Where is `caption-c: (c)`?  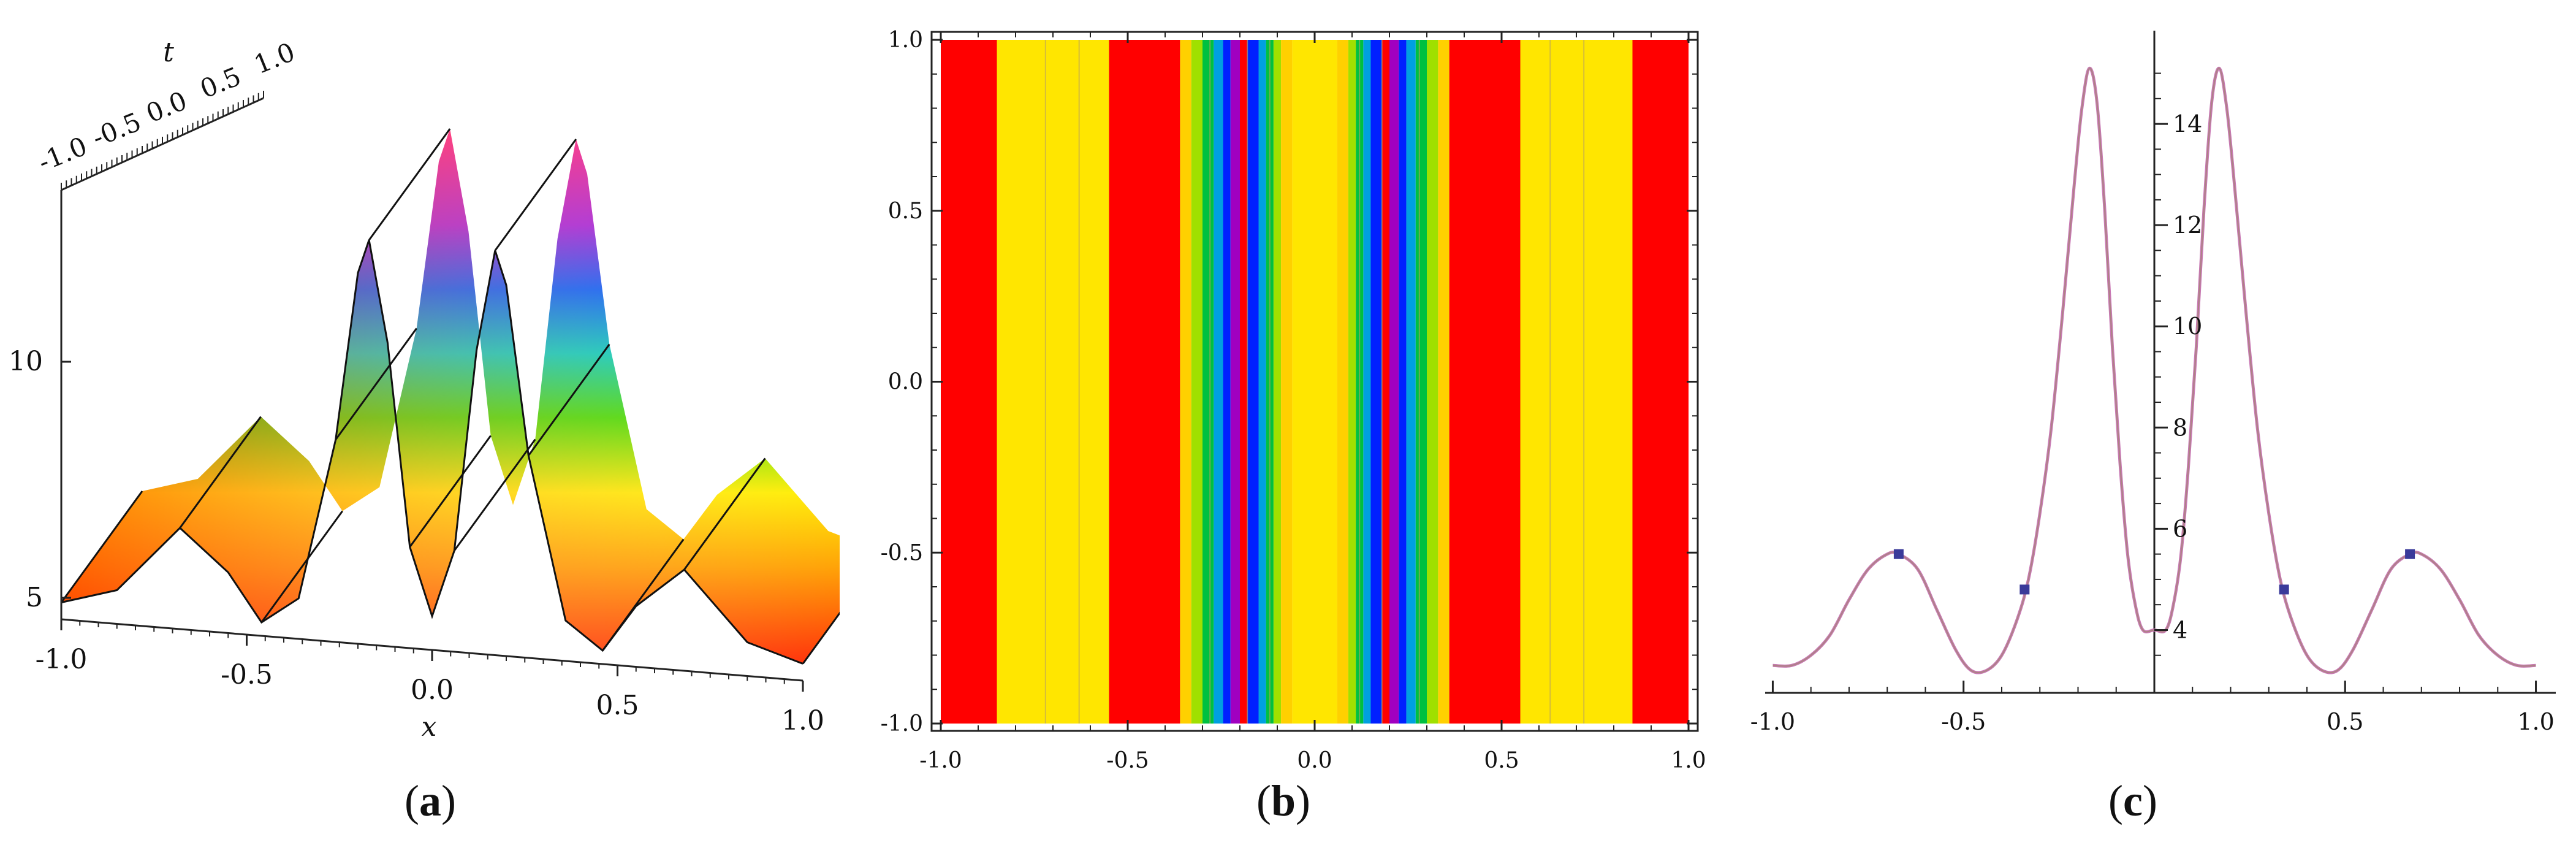 caption-c: (c) is located at coordinates (2132, 800).